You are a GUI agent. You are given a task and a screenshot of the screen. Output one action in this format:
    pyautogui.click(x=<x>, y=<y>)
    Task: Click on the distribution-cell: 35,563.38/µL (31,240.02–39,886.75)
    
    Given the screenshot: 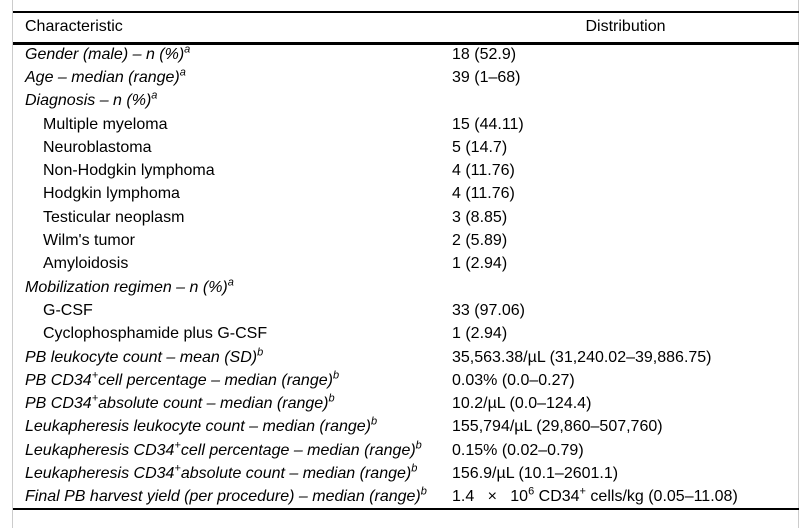 What is the action you would take?
    pyautogui.click(x=582, y=357)
    